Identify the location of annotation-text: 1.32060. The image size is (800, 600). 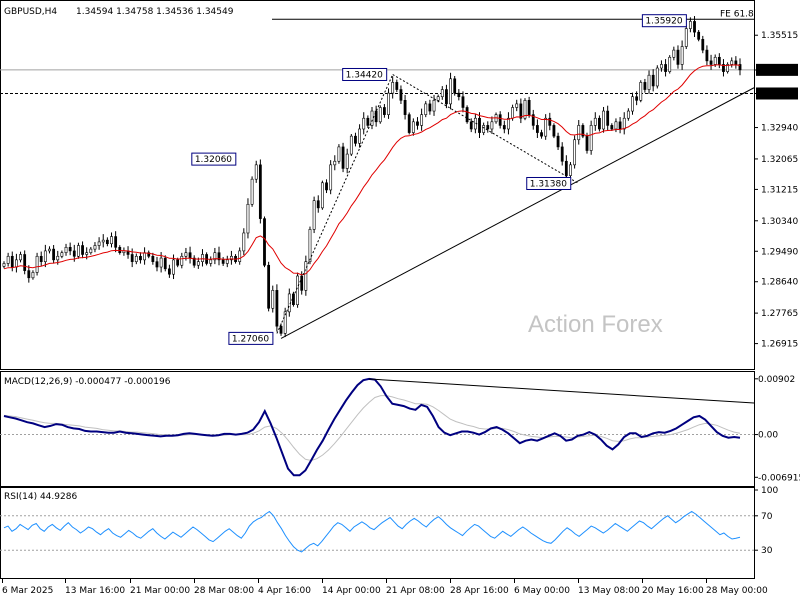
(213, 160).